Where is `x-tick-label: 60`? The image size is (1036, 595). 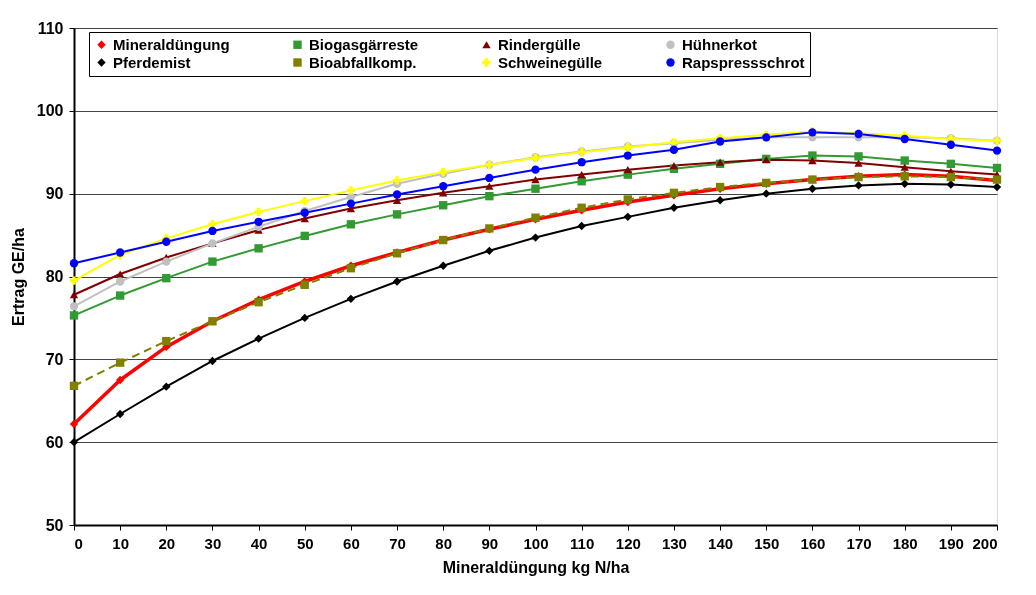
x-tick-label: 60 is located at coordinates (351, 543).